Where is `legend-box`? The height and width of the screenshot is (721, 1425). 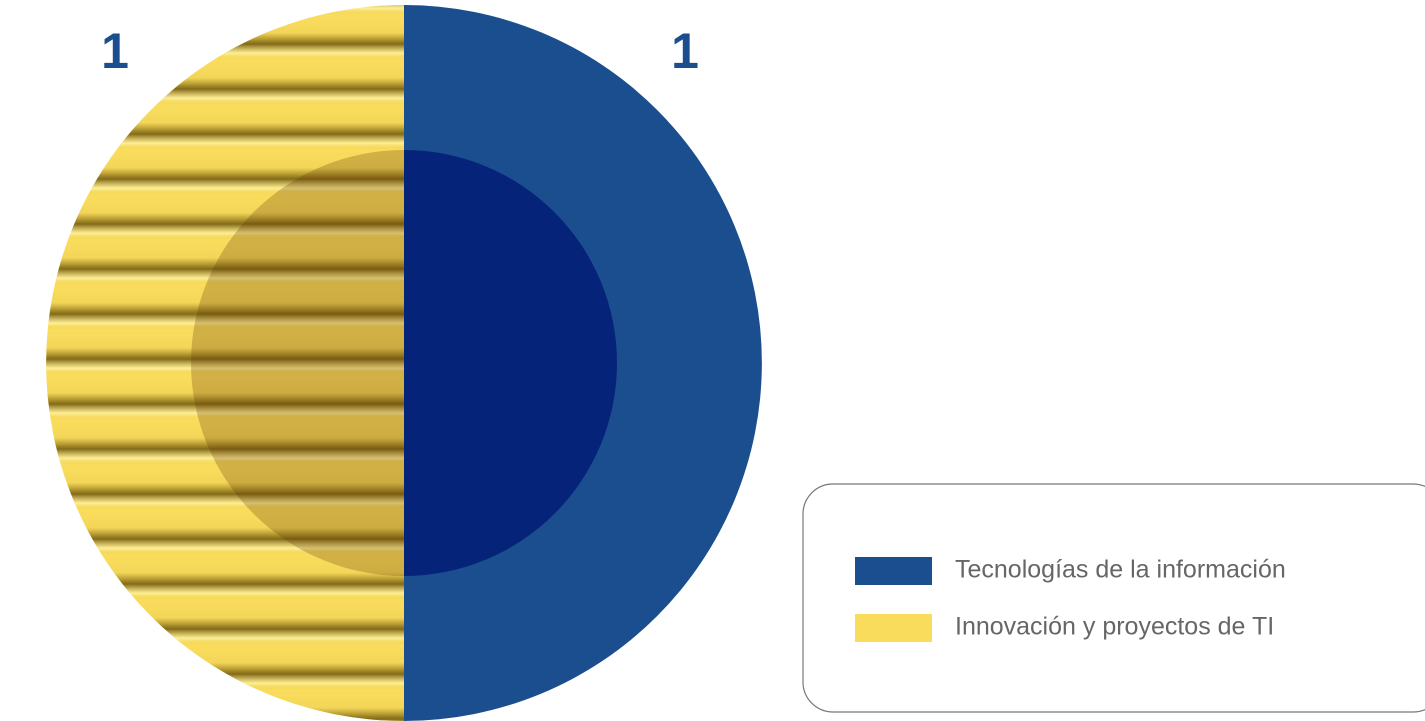
legend-box is located at coordinates (1113, 598).